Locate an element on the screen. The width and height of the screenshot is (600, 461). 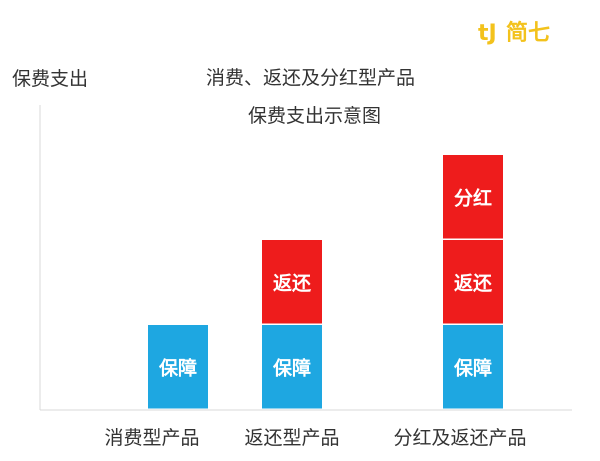
brand-logo: tJ 简七 is located at coordinates (514, 33).